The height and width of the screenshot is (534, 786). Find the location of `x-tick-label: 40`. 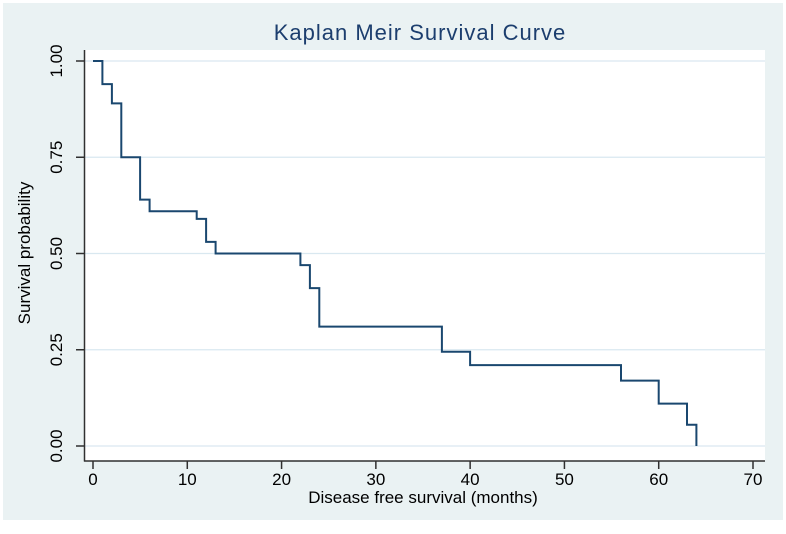

x-tick-label: 40 is located at coordinates (470, 479).